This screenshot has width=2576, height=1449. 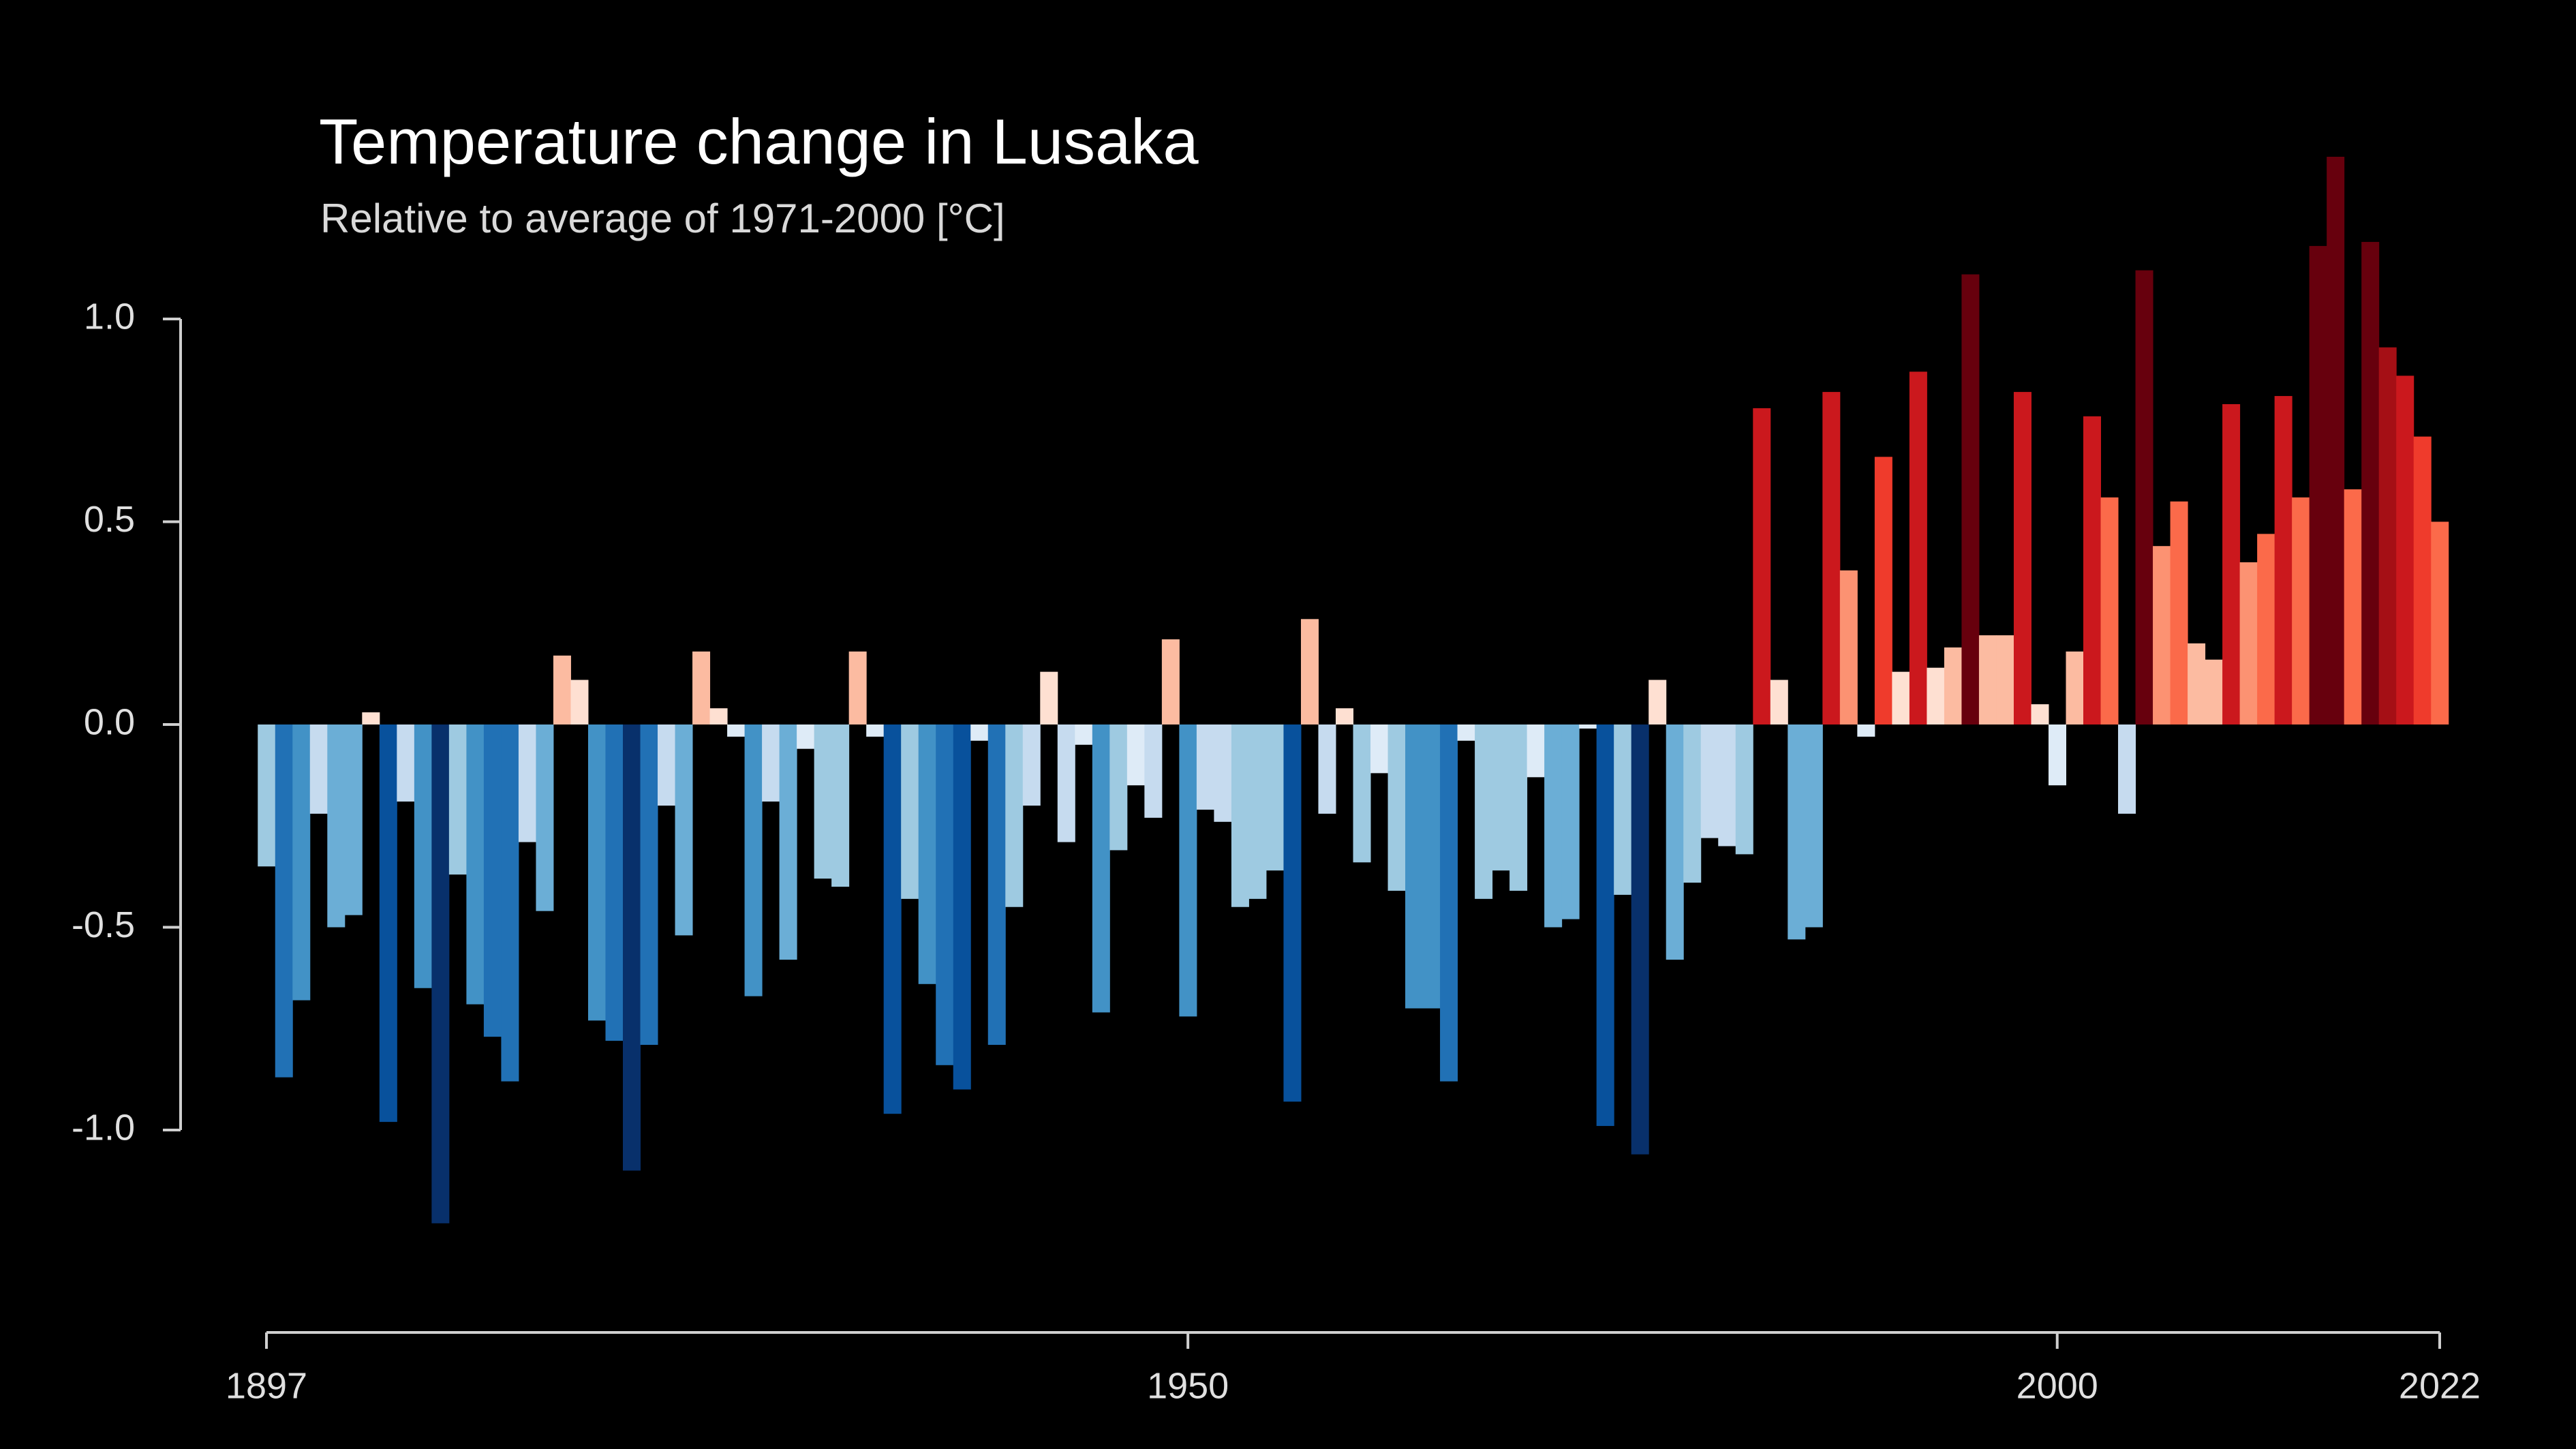 What do you see at coordinates (2440, 1385) in the screenshot?
I see `x-tick-label: 2022` at bounding box center [2440, 1385].